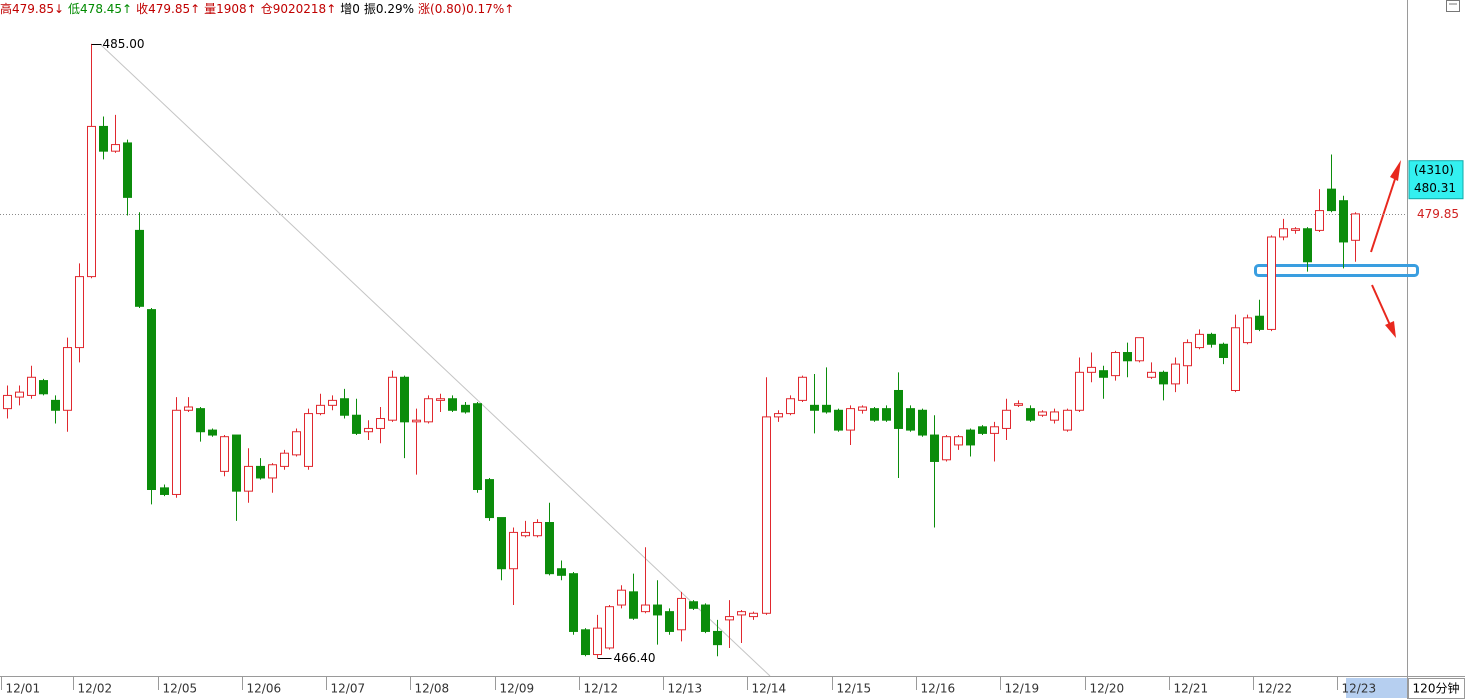  I want to click on arrow-down-head, so click(1390, 329).